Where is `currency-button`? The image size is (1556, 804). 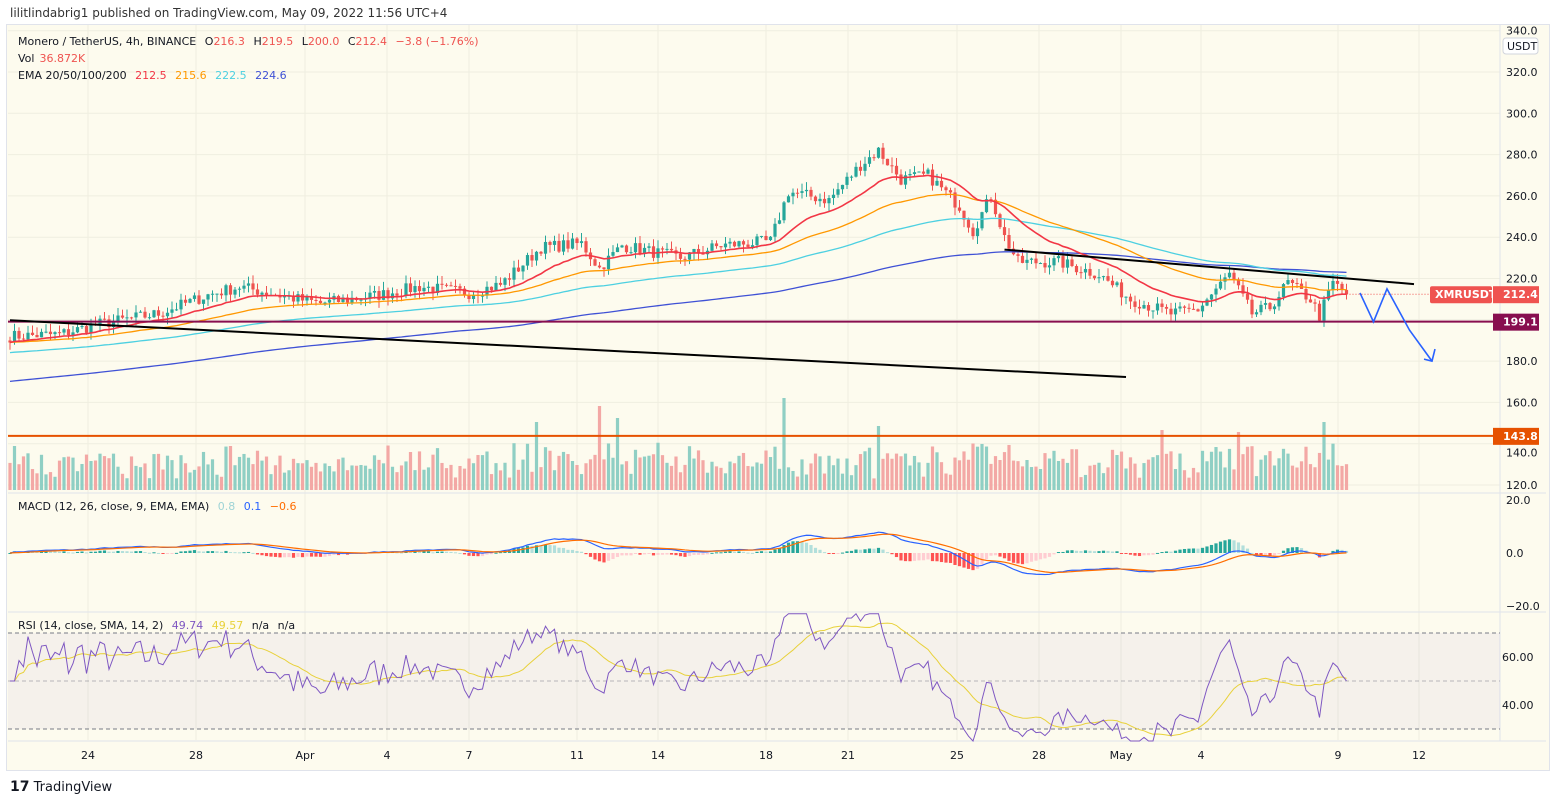
currency-button is located at coordinates (1520, 46).